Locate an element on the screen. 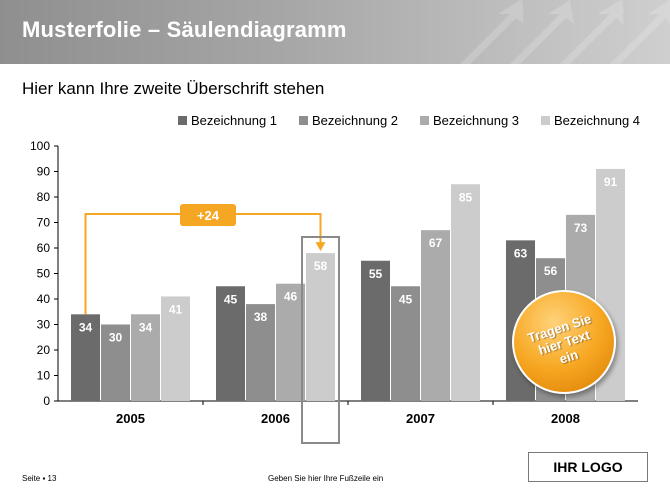 The width and height of the screenshot is (670, 502). subtitle: Hier kann Ihre zweite Überschrift stehen is located at coordinates (173, 88).